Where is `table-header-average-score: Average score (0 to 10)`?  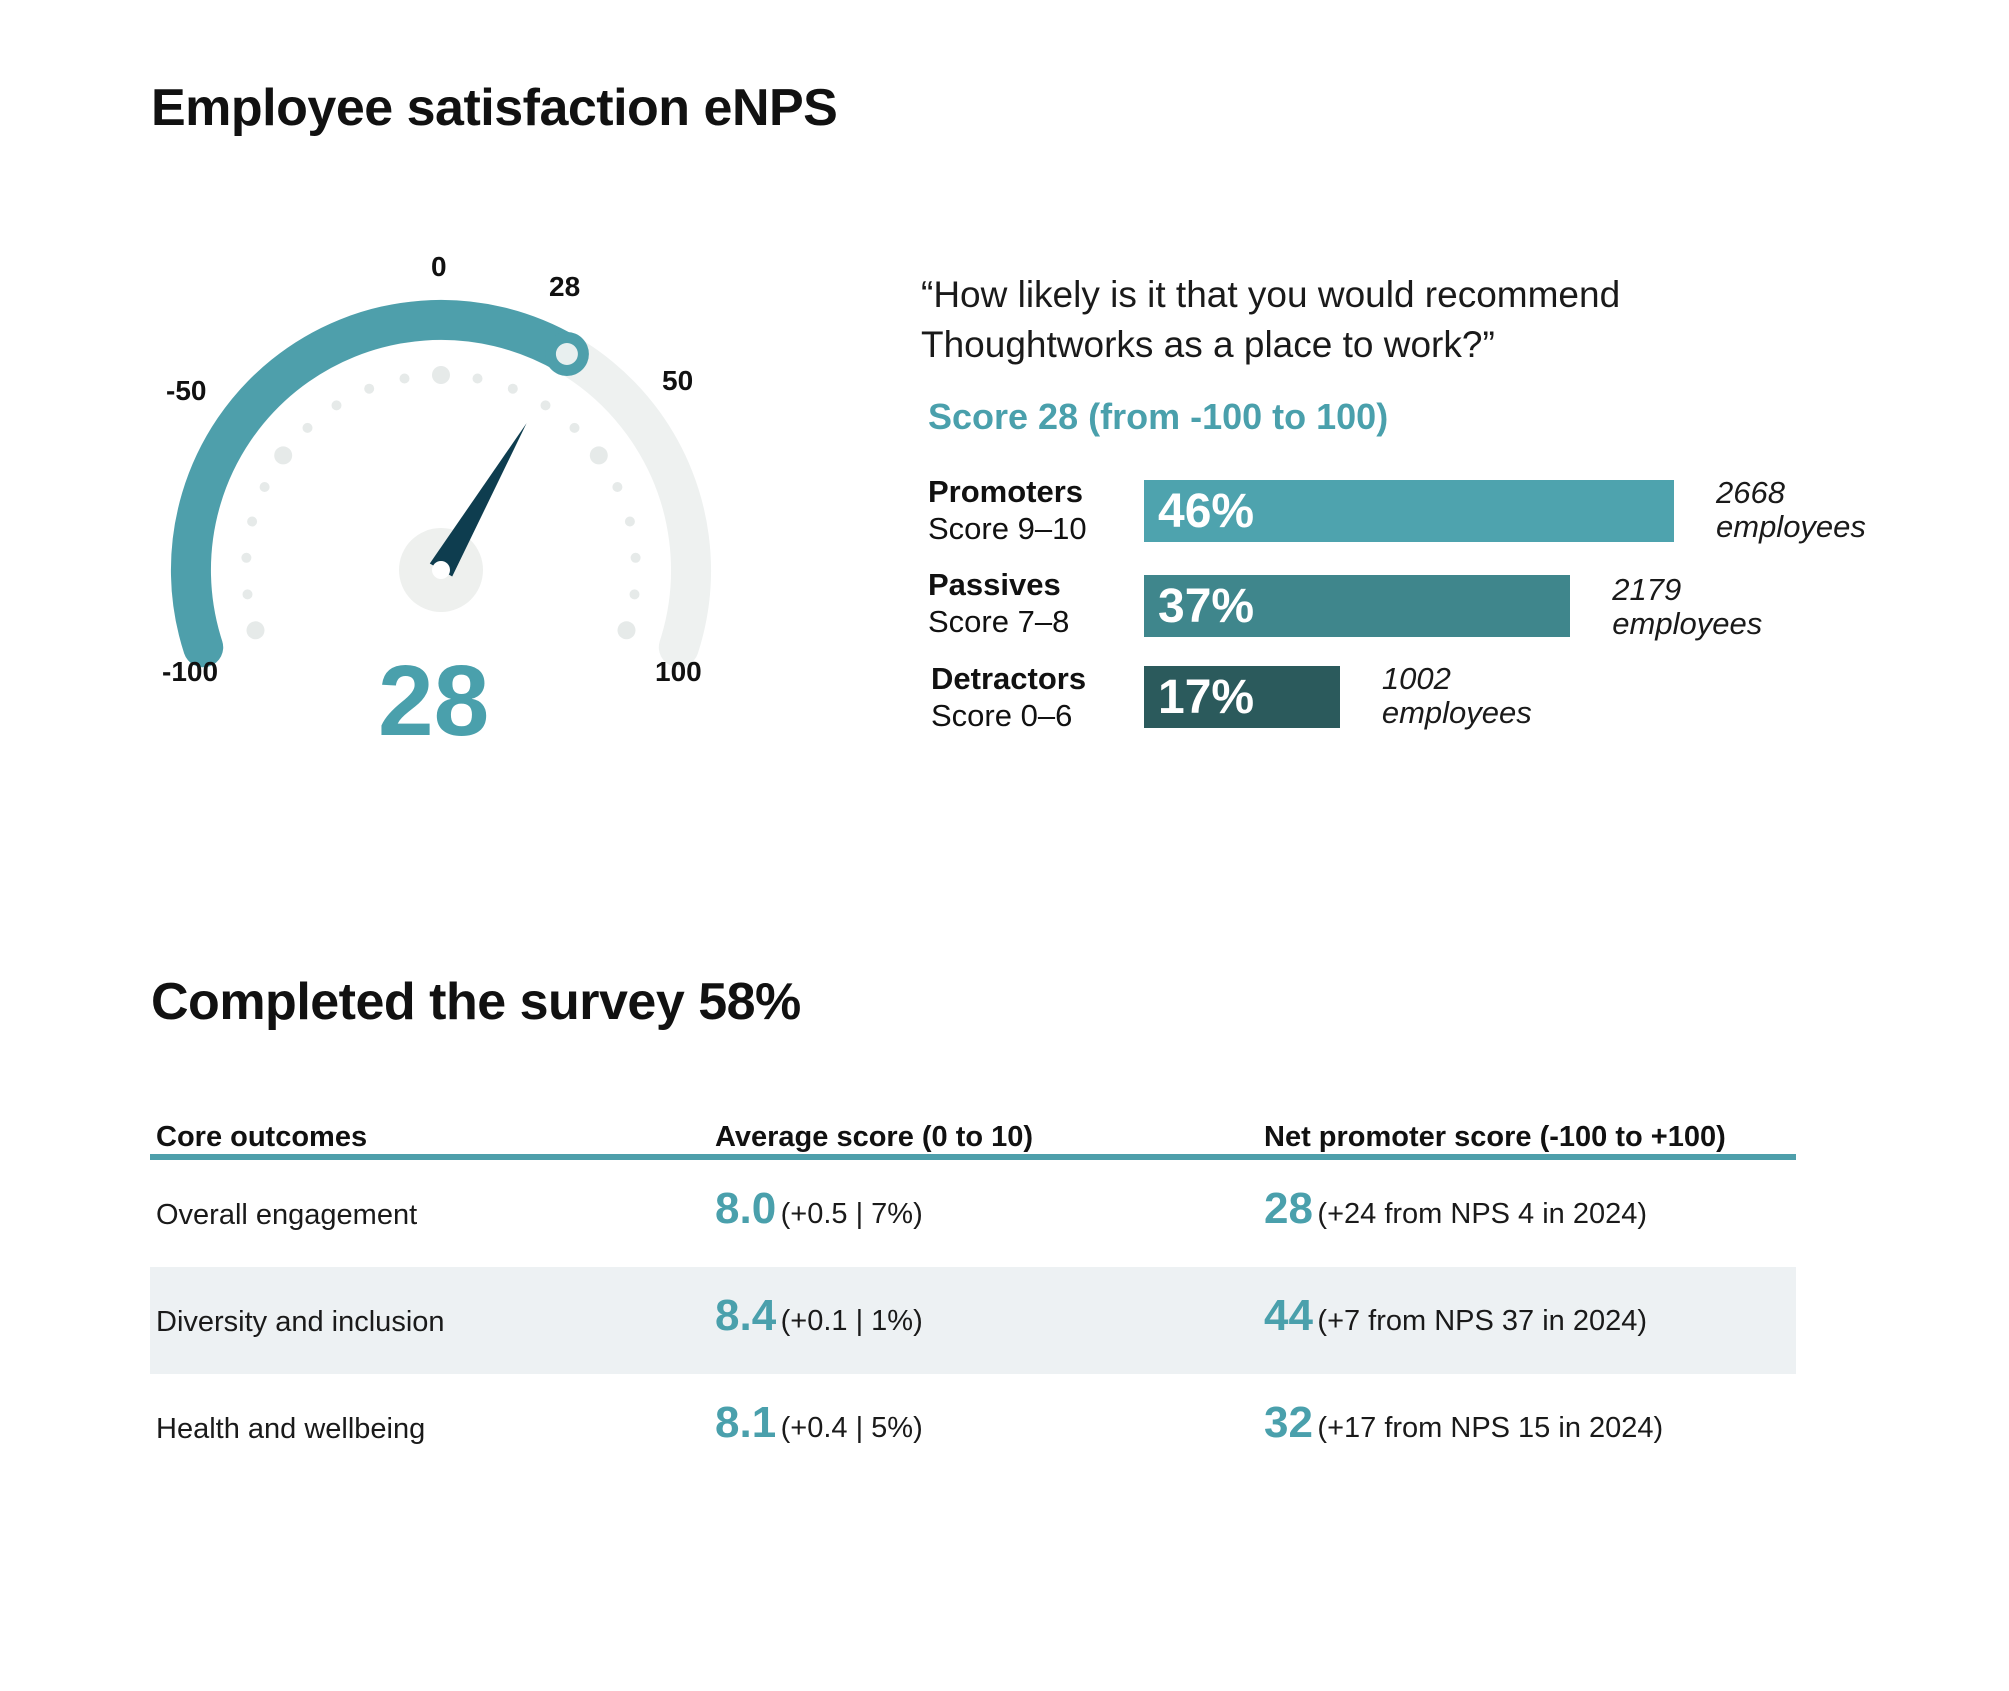 table-header-average-score: Average score (0 to 10) is located at coordinates (874, 1137).